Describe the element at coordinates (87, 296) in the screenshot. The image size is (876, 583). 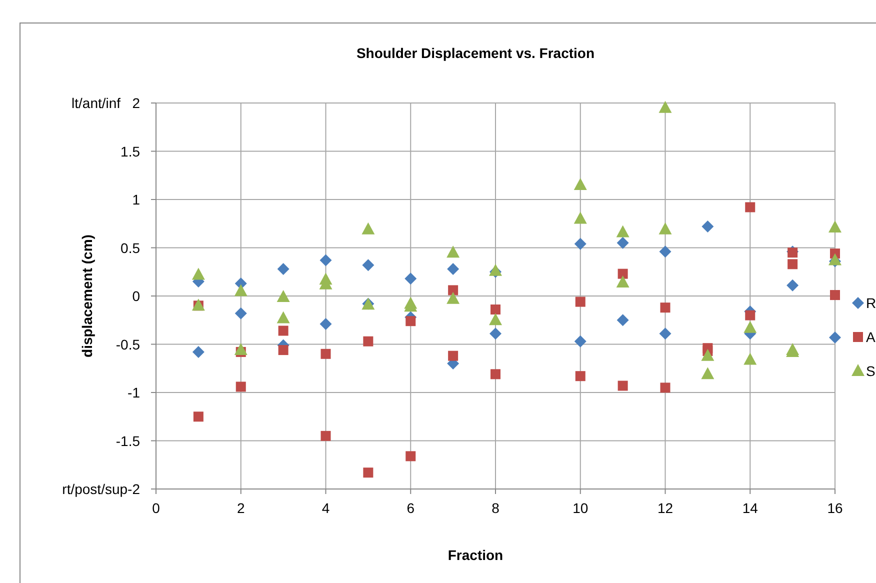
I see `y-axis-title: displacement (cm)` at that location.